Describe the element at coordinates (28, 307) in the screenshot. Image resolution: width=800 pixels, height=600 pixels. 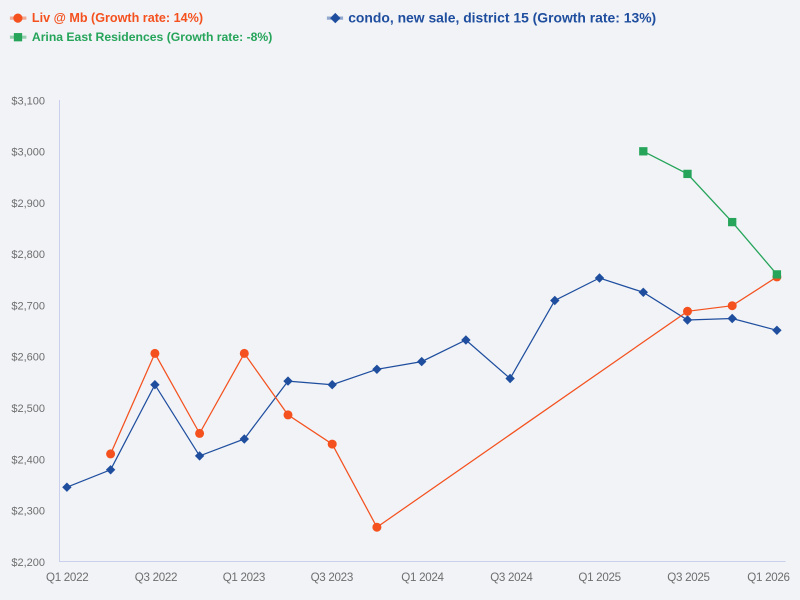
I see `svg-text: $2,700` at that location.